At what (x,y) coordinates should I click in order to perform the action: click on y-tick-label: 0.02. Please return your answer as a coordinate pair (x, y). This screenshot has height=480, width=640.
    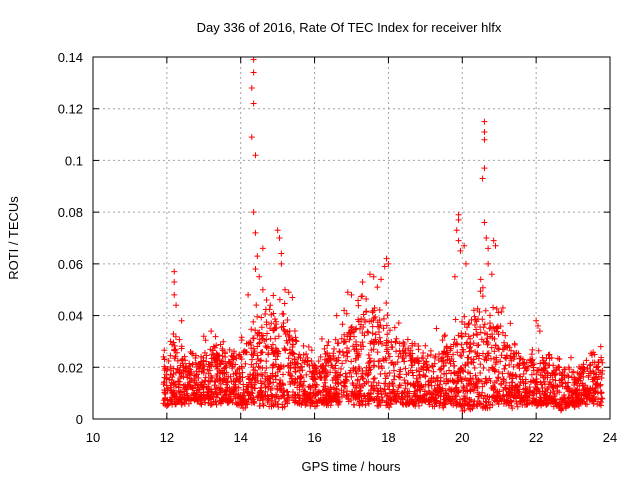
    Looking at the image, I should click on (70, 367).